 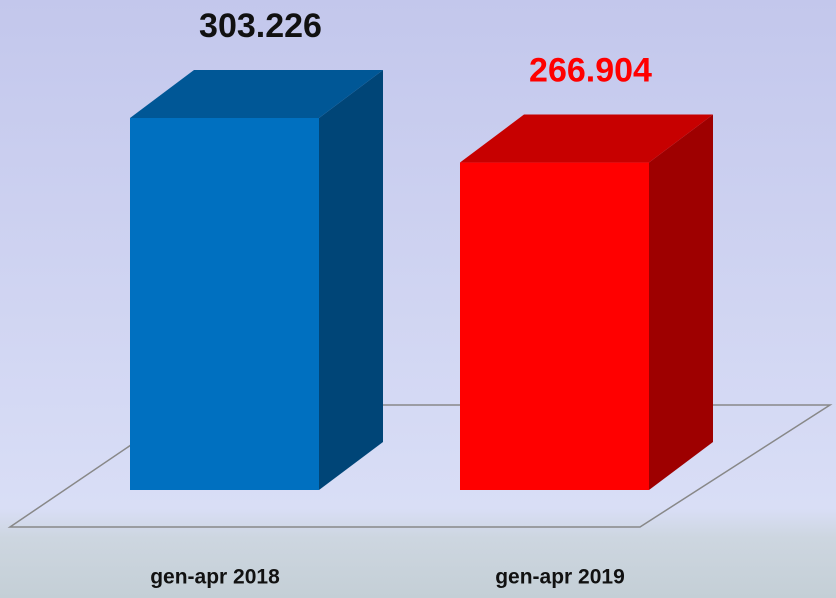 What do you see at coordinates (560, 577) in the screenshot?
I see `x-tick-label: gen-apr 2019` at bounding box center [560, 577].